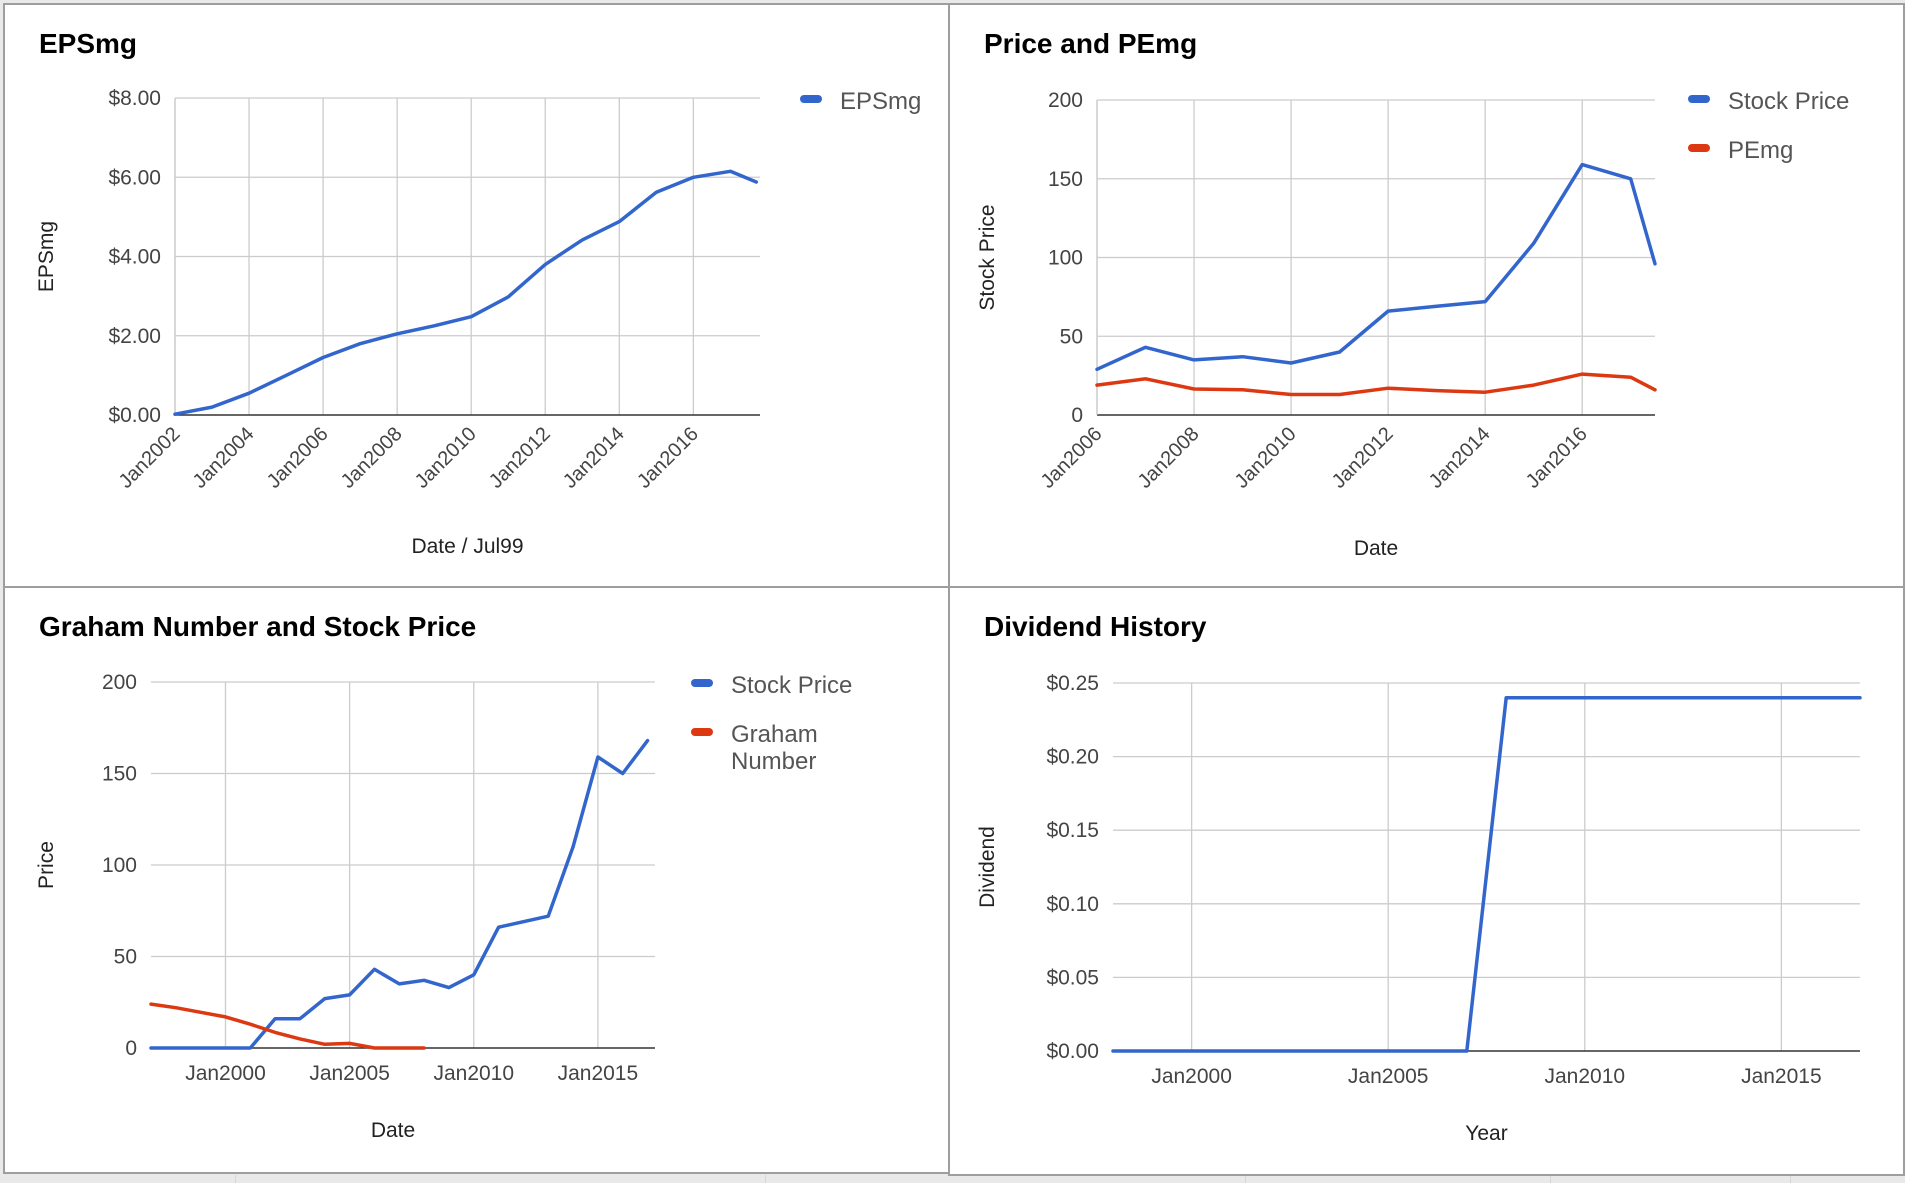 The width and height of the screenshot is (1905, 1183). What do you see at coordinates (1486, 1133) in the screenshot?
I see `x-axis-title: Year` at bounding box center [1486, 1133].